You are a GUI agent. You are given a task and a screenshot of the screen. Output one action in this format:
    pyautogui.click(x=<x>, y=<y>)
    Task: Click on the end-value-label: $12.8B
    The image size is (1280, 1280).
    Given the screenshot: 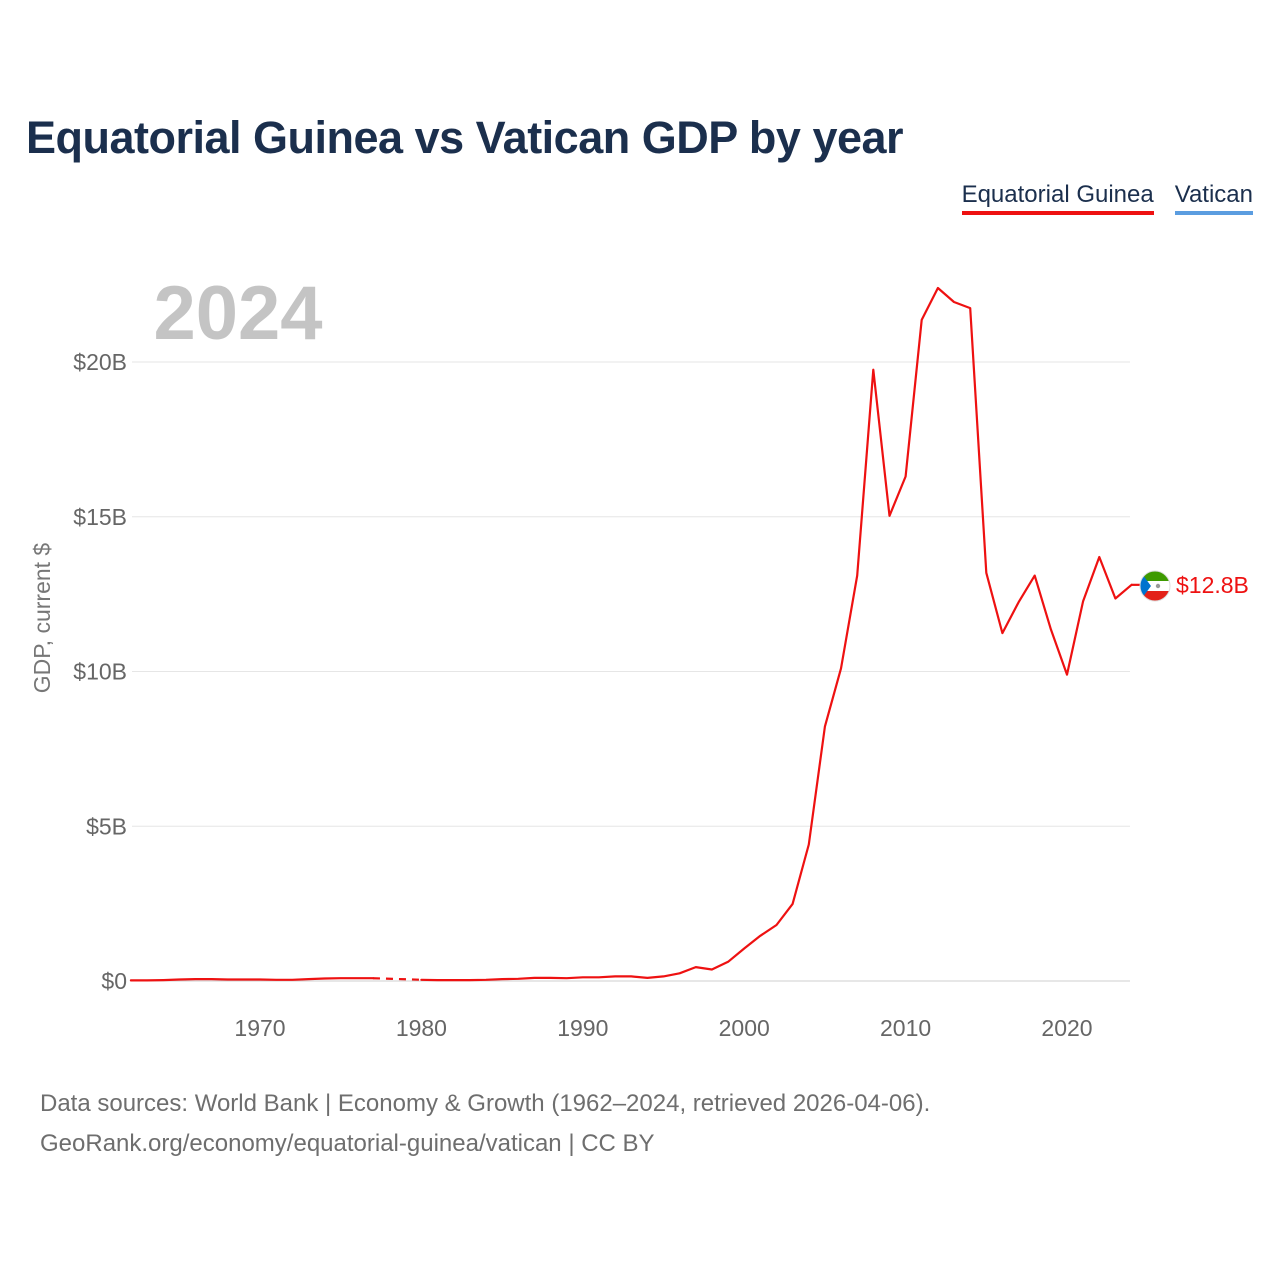 What is the action you would take?
    pyautogui.click(x=1212, y=585)
    